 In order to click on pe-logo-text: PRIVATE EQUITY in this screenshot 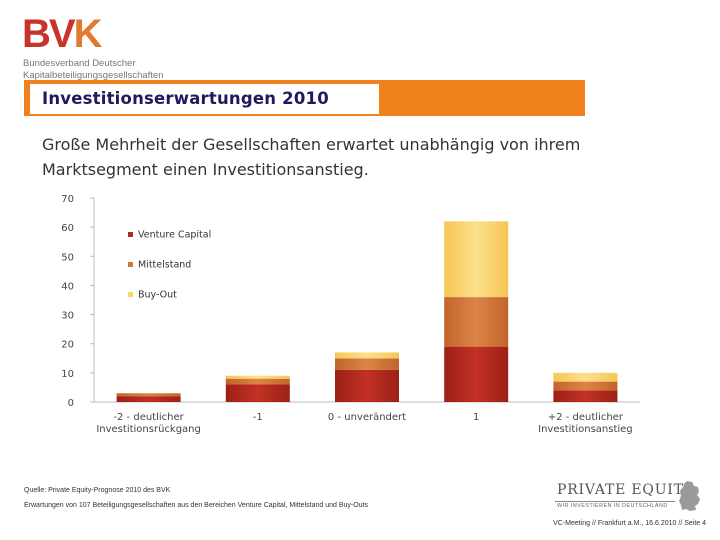, I will do `click(625, 490)`.